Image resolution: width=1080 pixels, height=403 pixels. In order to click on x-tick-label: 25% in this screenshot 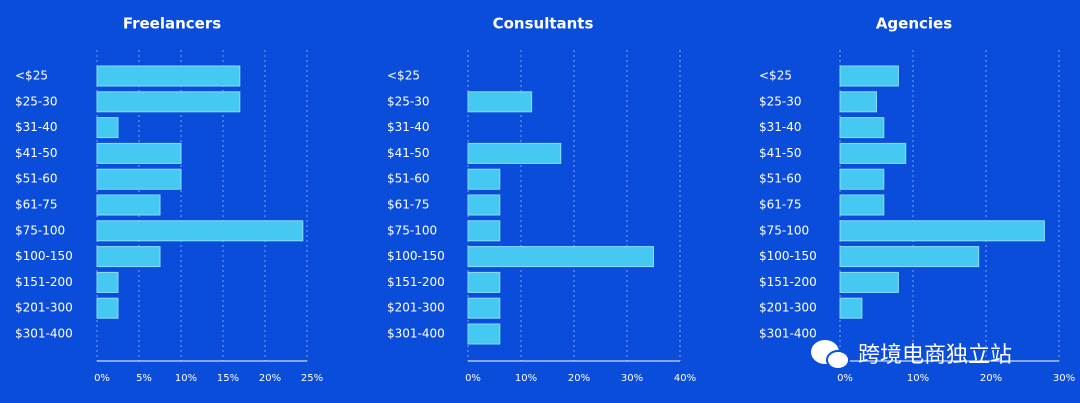, I will do `click(312, 378)`.